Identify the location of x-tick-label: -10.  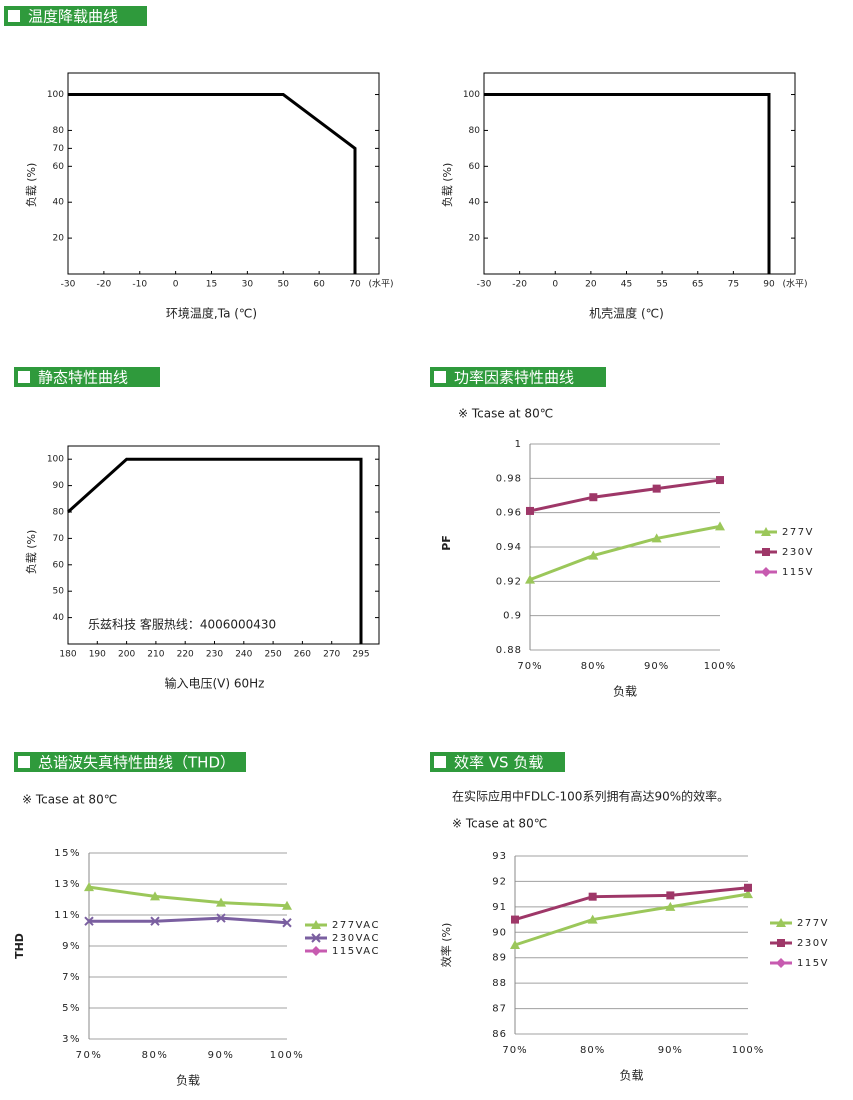
(139, 285).